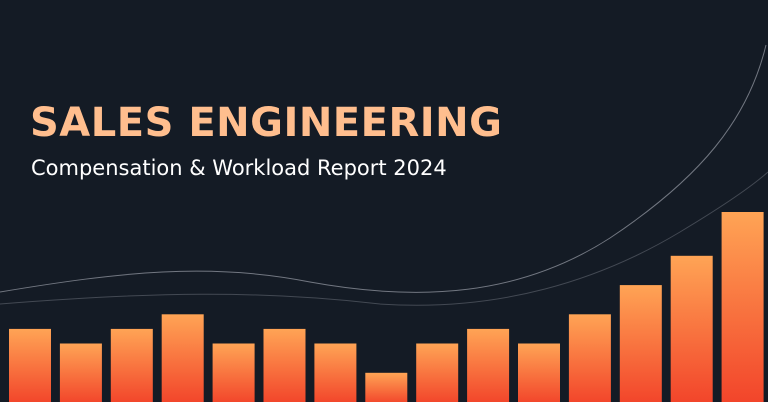 This screenshot has height=402, width=768. What do you see at coordinates (239, 168) in the screenshot?
I see `report-subtitle: Compensation & Workload Report 2024` at bounding box center [239, 168].